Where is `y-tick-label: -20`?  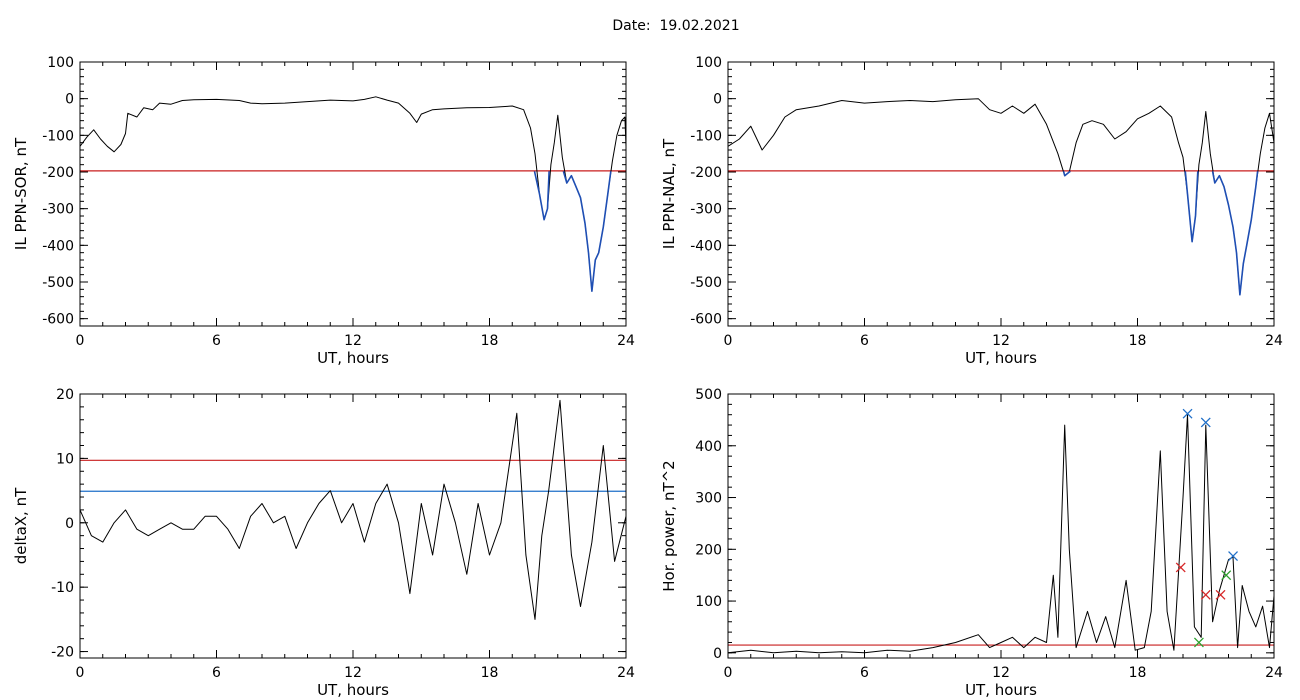
y-tick-label: -20 is located at coordinates (62, 653).